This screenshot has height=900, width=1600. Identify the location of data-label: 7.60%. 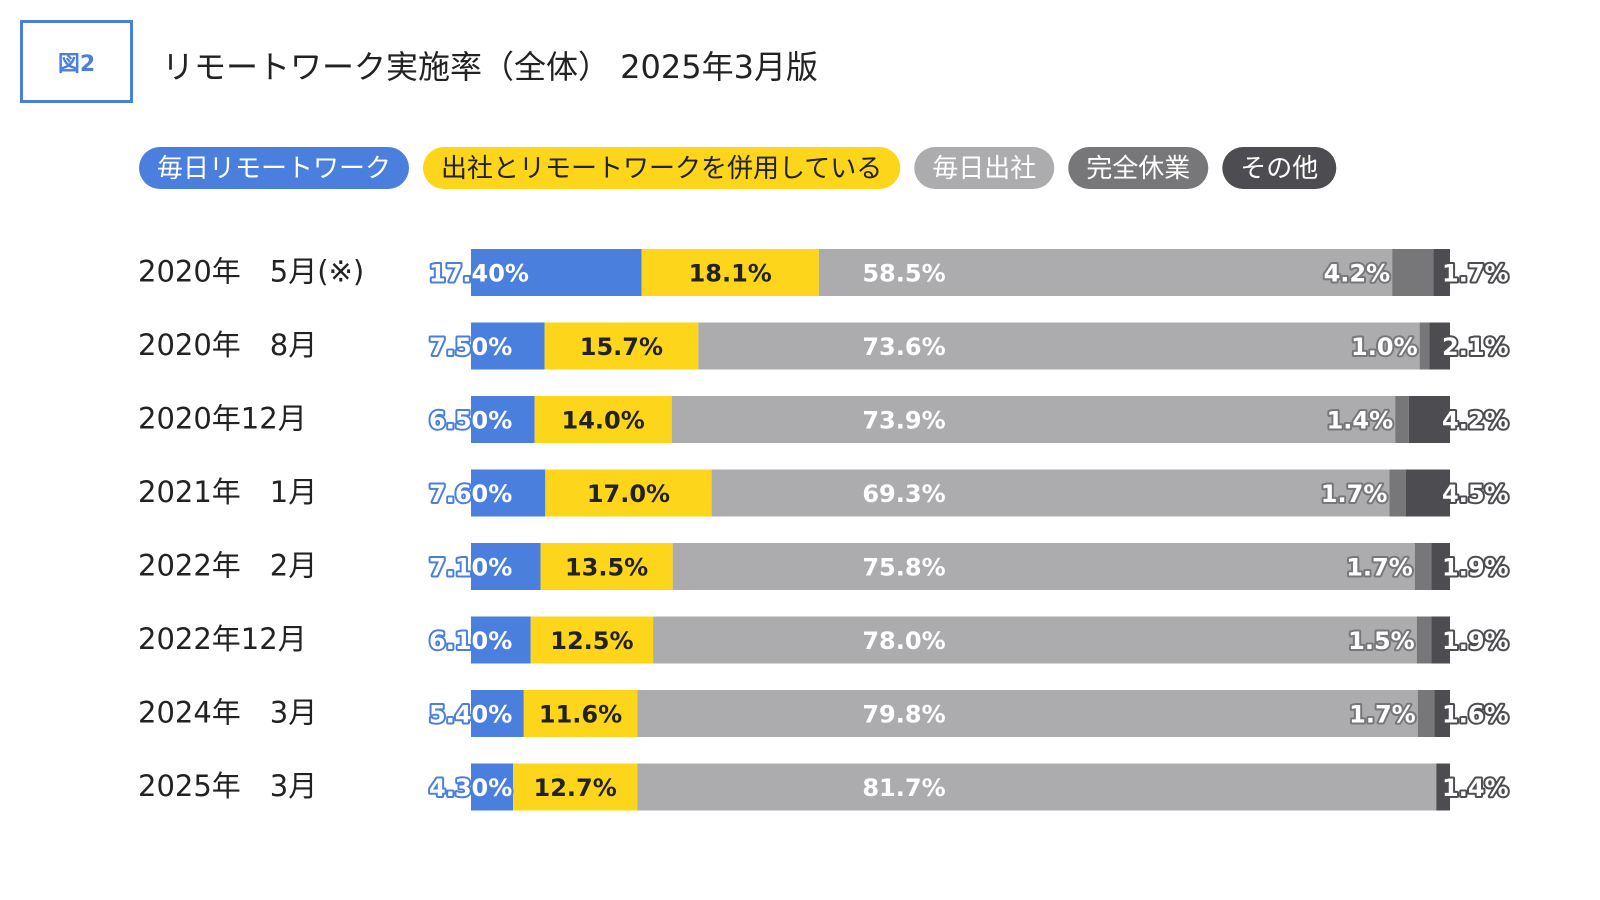
(470, 494).